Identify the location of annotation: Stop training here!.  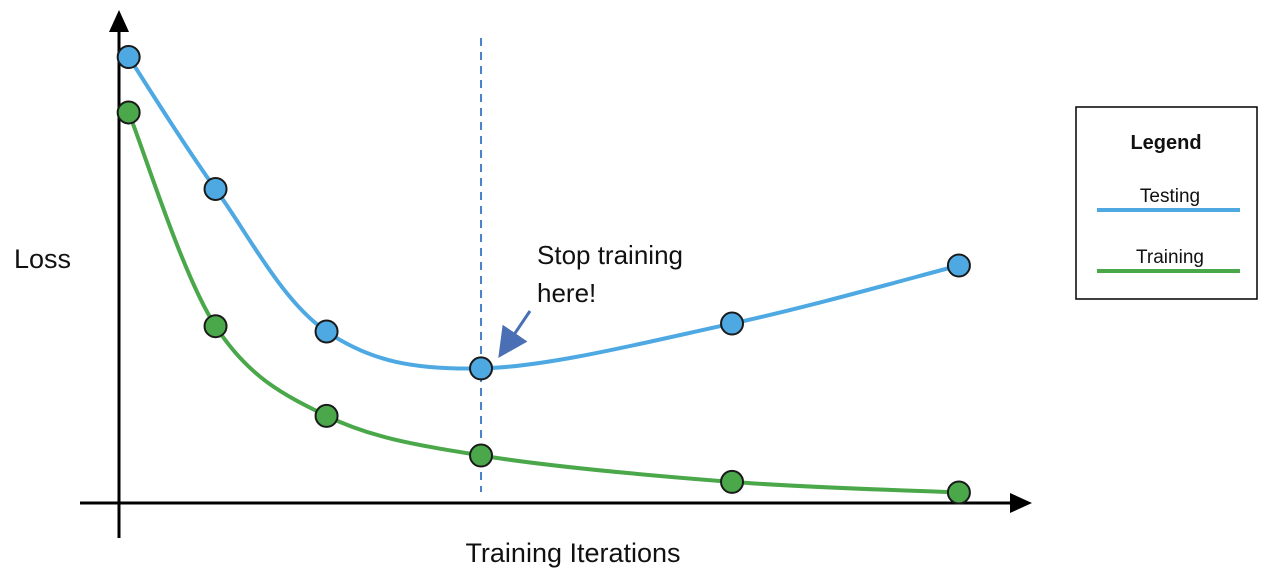
(590, 299).